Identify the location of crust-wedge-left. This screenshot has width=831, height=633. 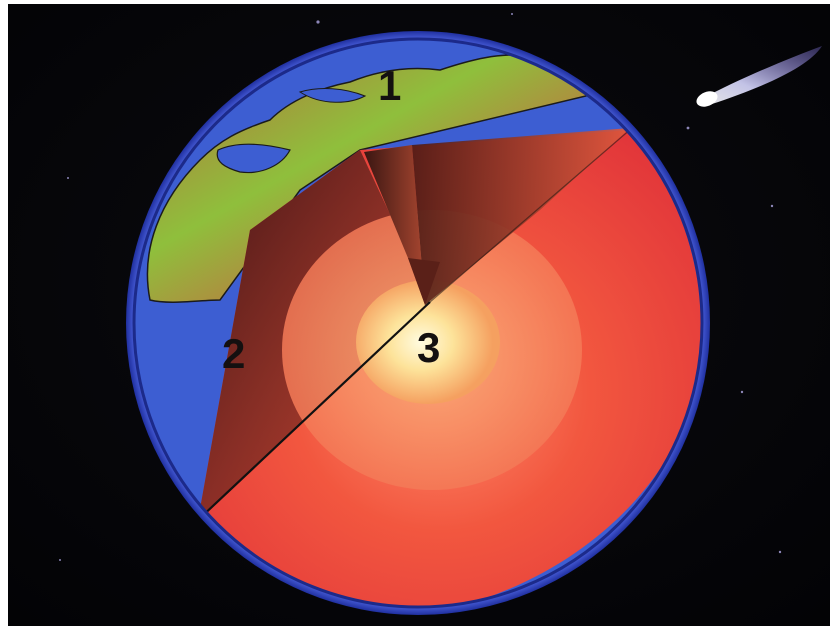
(394, 225).